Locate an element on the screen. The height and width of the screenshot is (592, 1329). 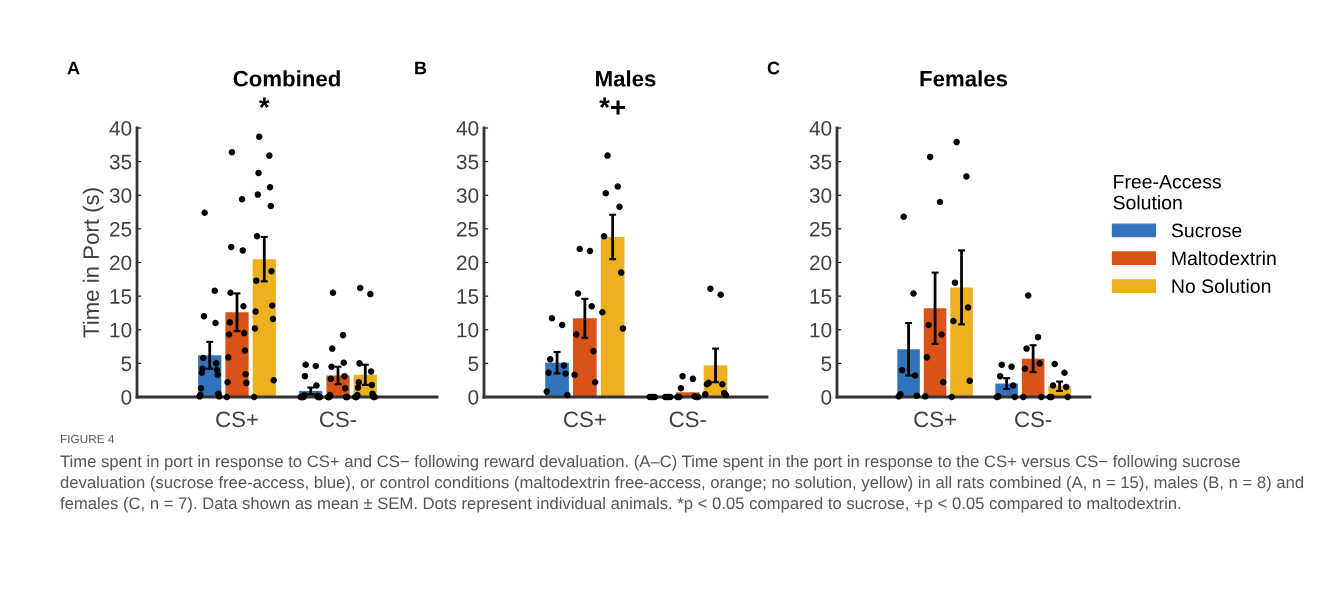
text: B is located at coordinates (421, 68).